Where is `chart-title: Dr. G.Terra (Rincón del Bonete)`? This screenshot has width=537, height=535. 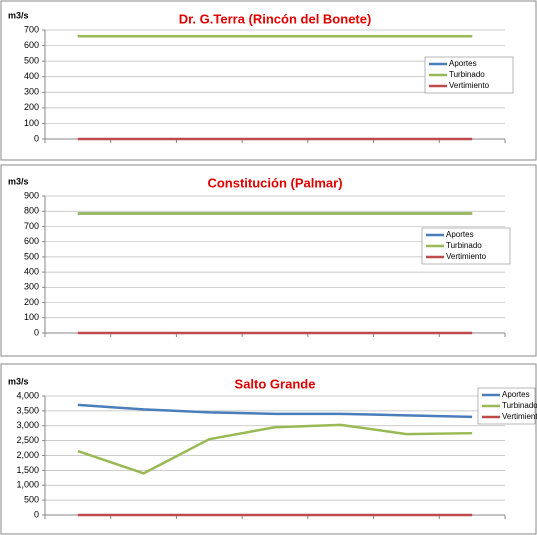 chart-title: Dr. G.Terra (Rincón del Bonete) is located at coordinates (275, 18).